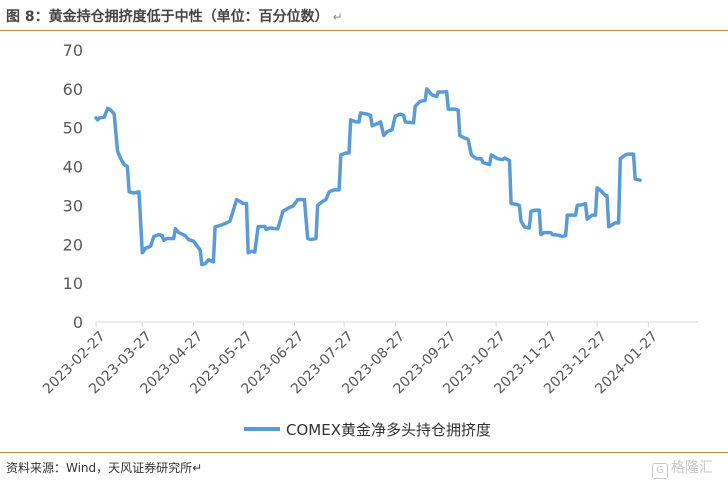  What do you see at coordinates (78, 322) in the screenshot?
I see `y-tick-label: 0` at bounding box center [78, 322].